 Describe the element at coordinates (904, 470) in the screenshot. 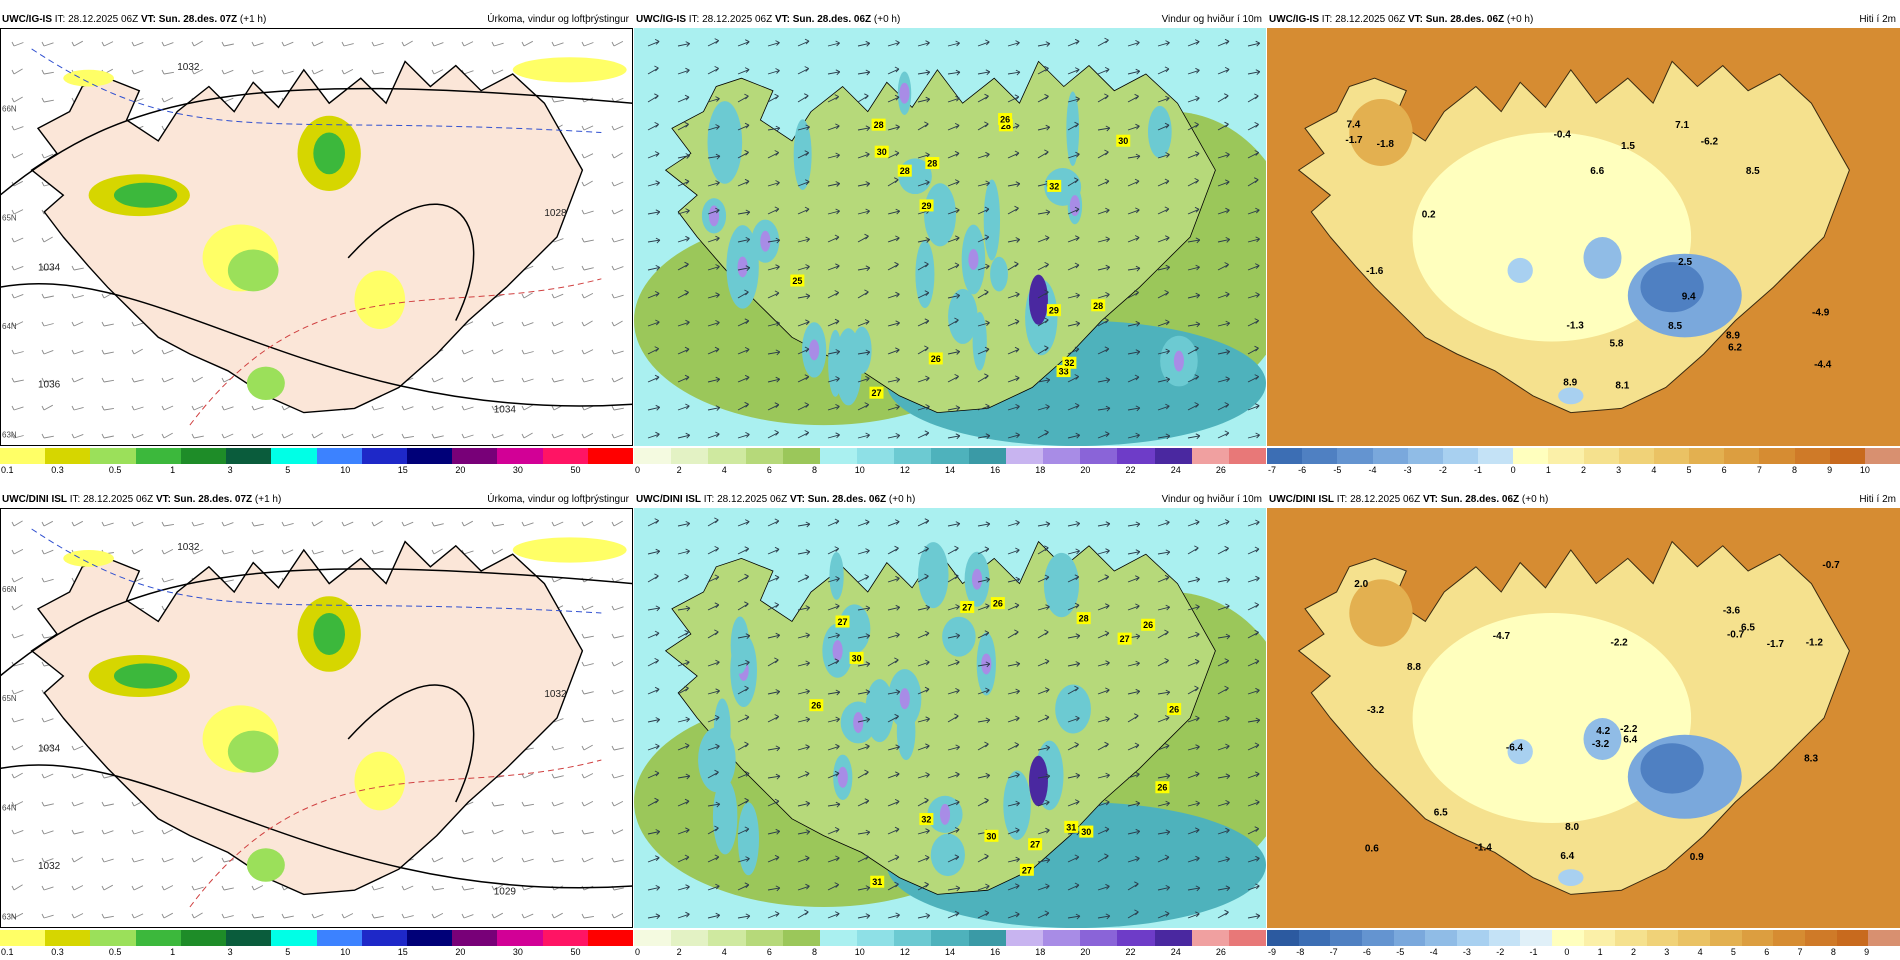

I see `colorbar-tick-label: 12` at that location.